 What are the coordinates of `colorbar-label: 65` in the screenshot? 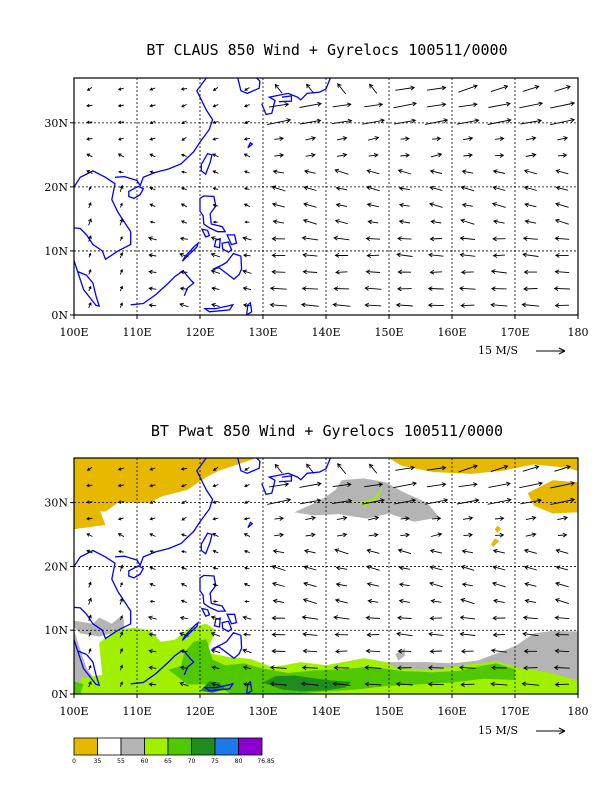 It's located at (168, 761).